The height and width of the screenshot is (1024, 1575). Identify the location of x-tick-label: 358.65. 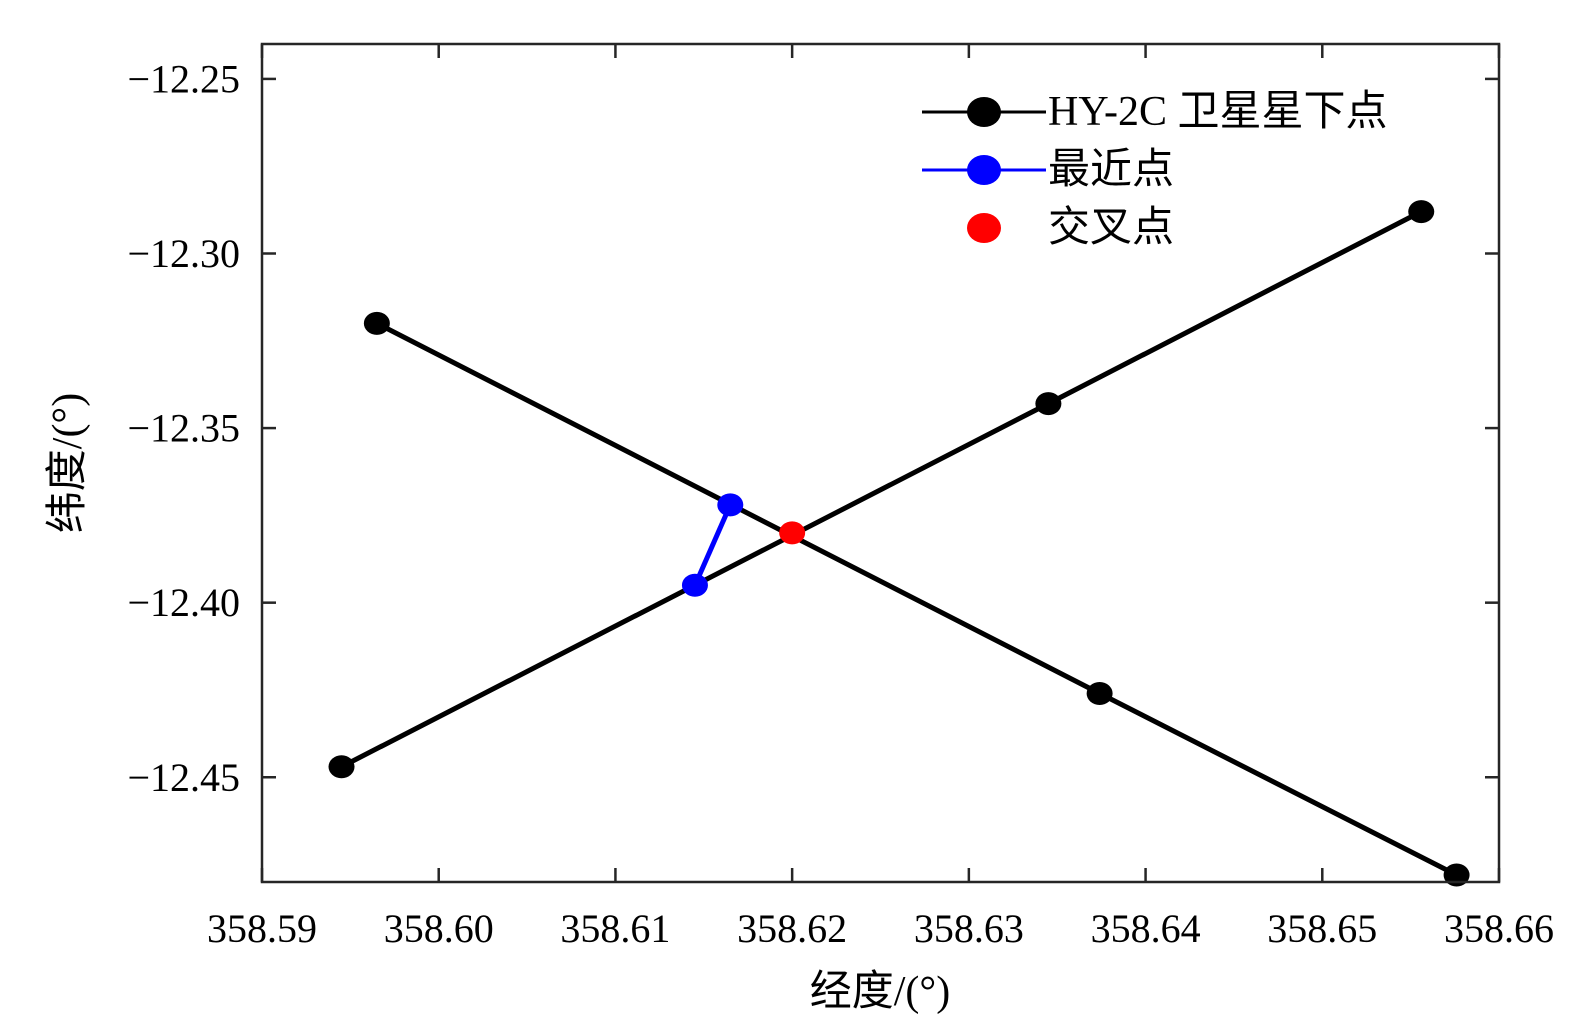
(1322, 928).